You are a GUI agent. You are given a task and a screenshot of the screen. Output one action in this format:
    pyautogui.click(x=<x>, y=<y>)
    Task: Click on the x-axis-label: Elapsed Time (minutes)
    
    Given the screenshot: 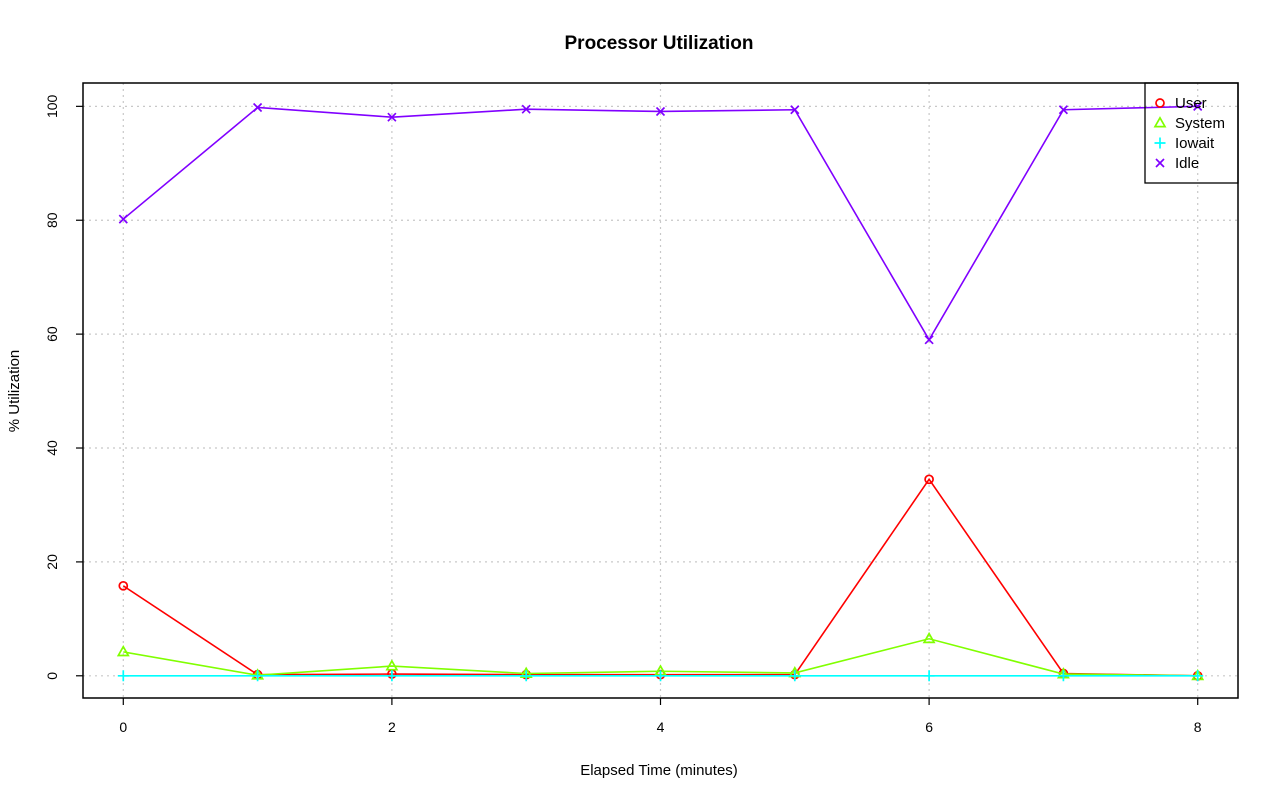 What is the action you would take?
    pyautogui.click(x=659, y=770)
    